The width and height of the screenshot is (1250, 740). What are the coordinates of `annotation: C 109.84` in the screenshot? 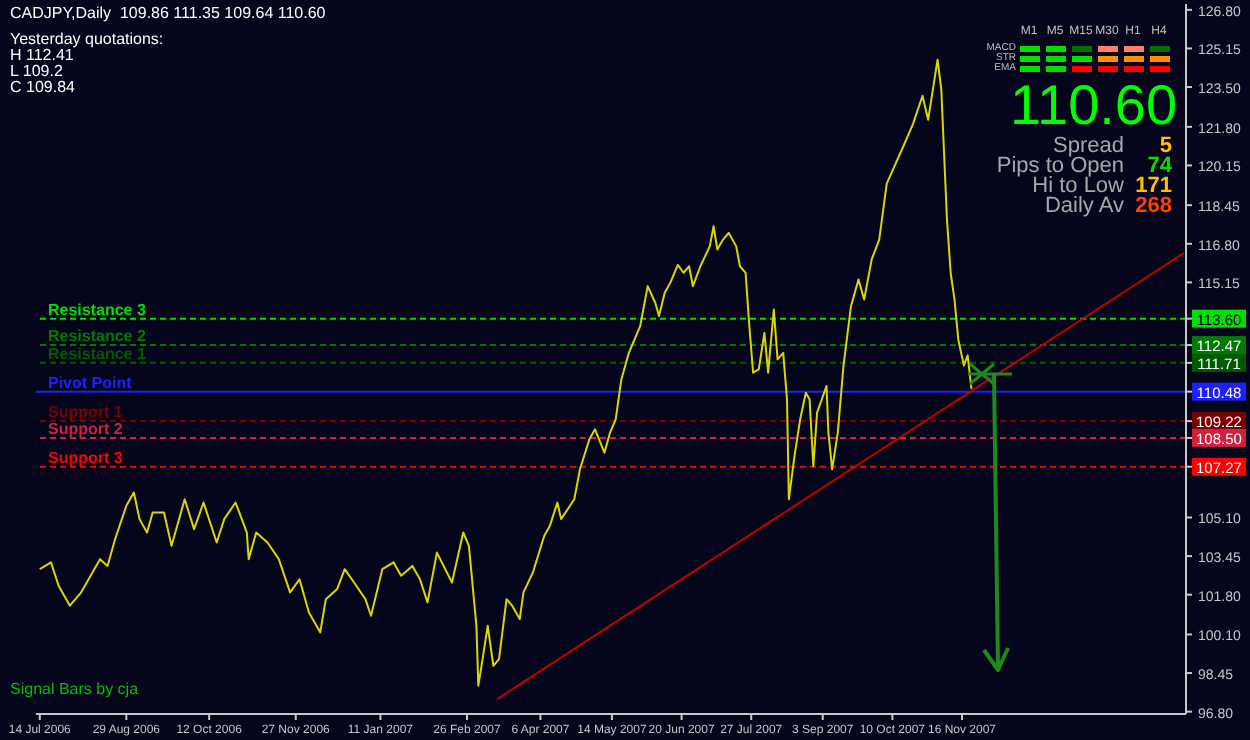 It's located at (42, 87).